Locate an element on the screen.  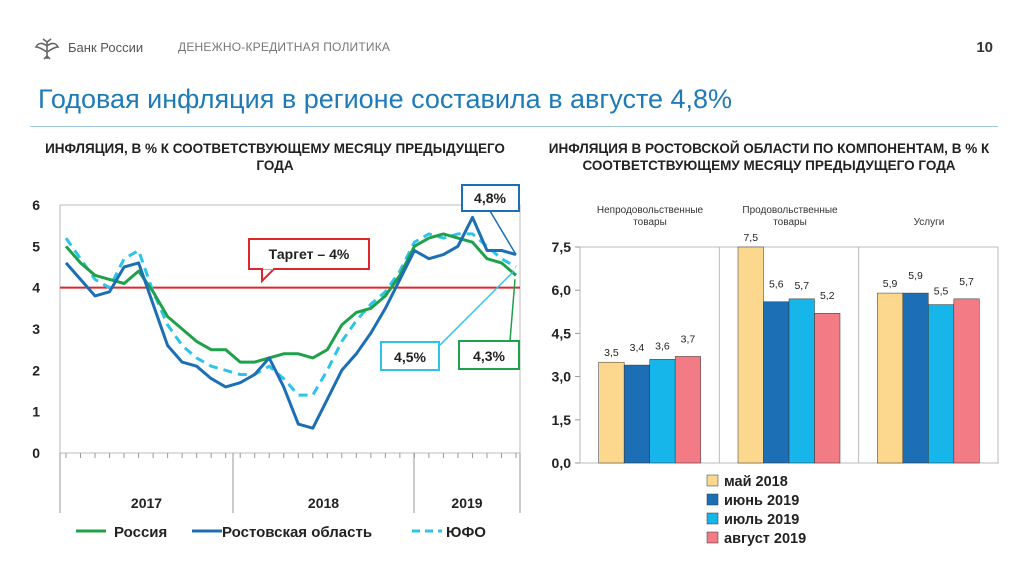
series-russia-line is located at coordinates (290, 298).